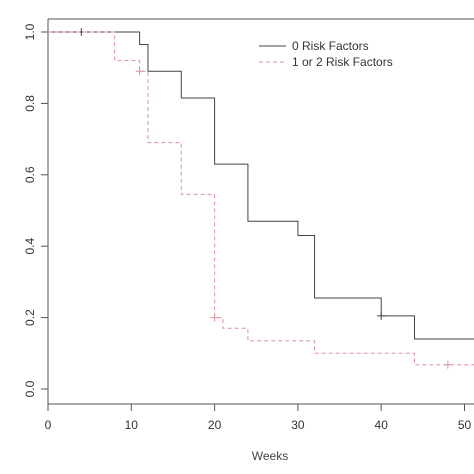 The image size is (474, 474). What do you see at coordinates (30, 388) in the screenshot?
I see `y-tick-label: 0.0` at bounding box center [30, 388].